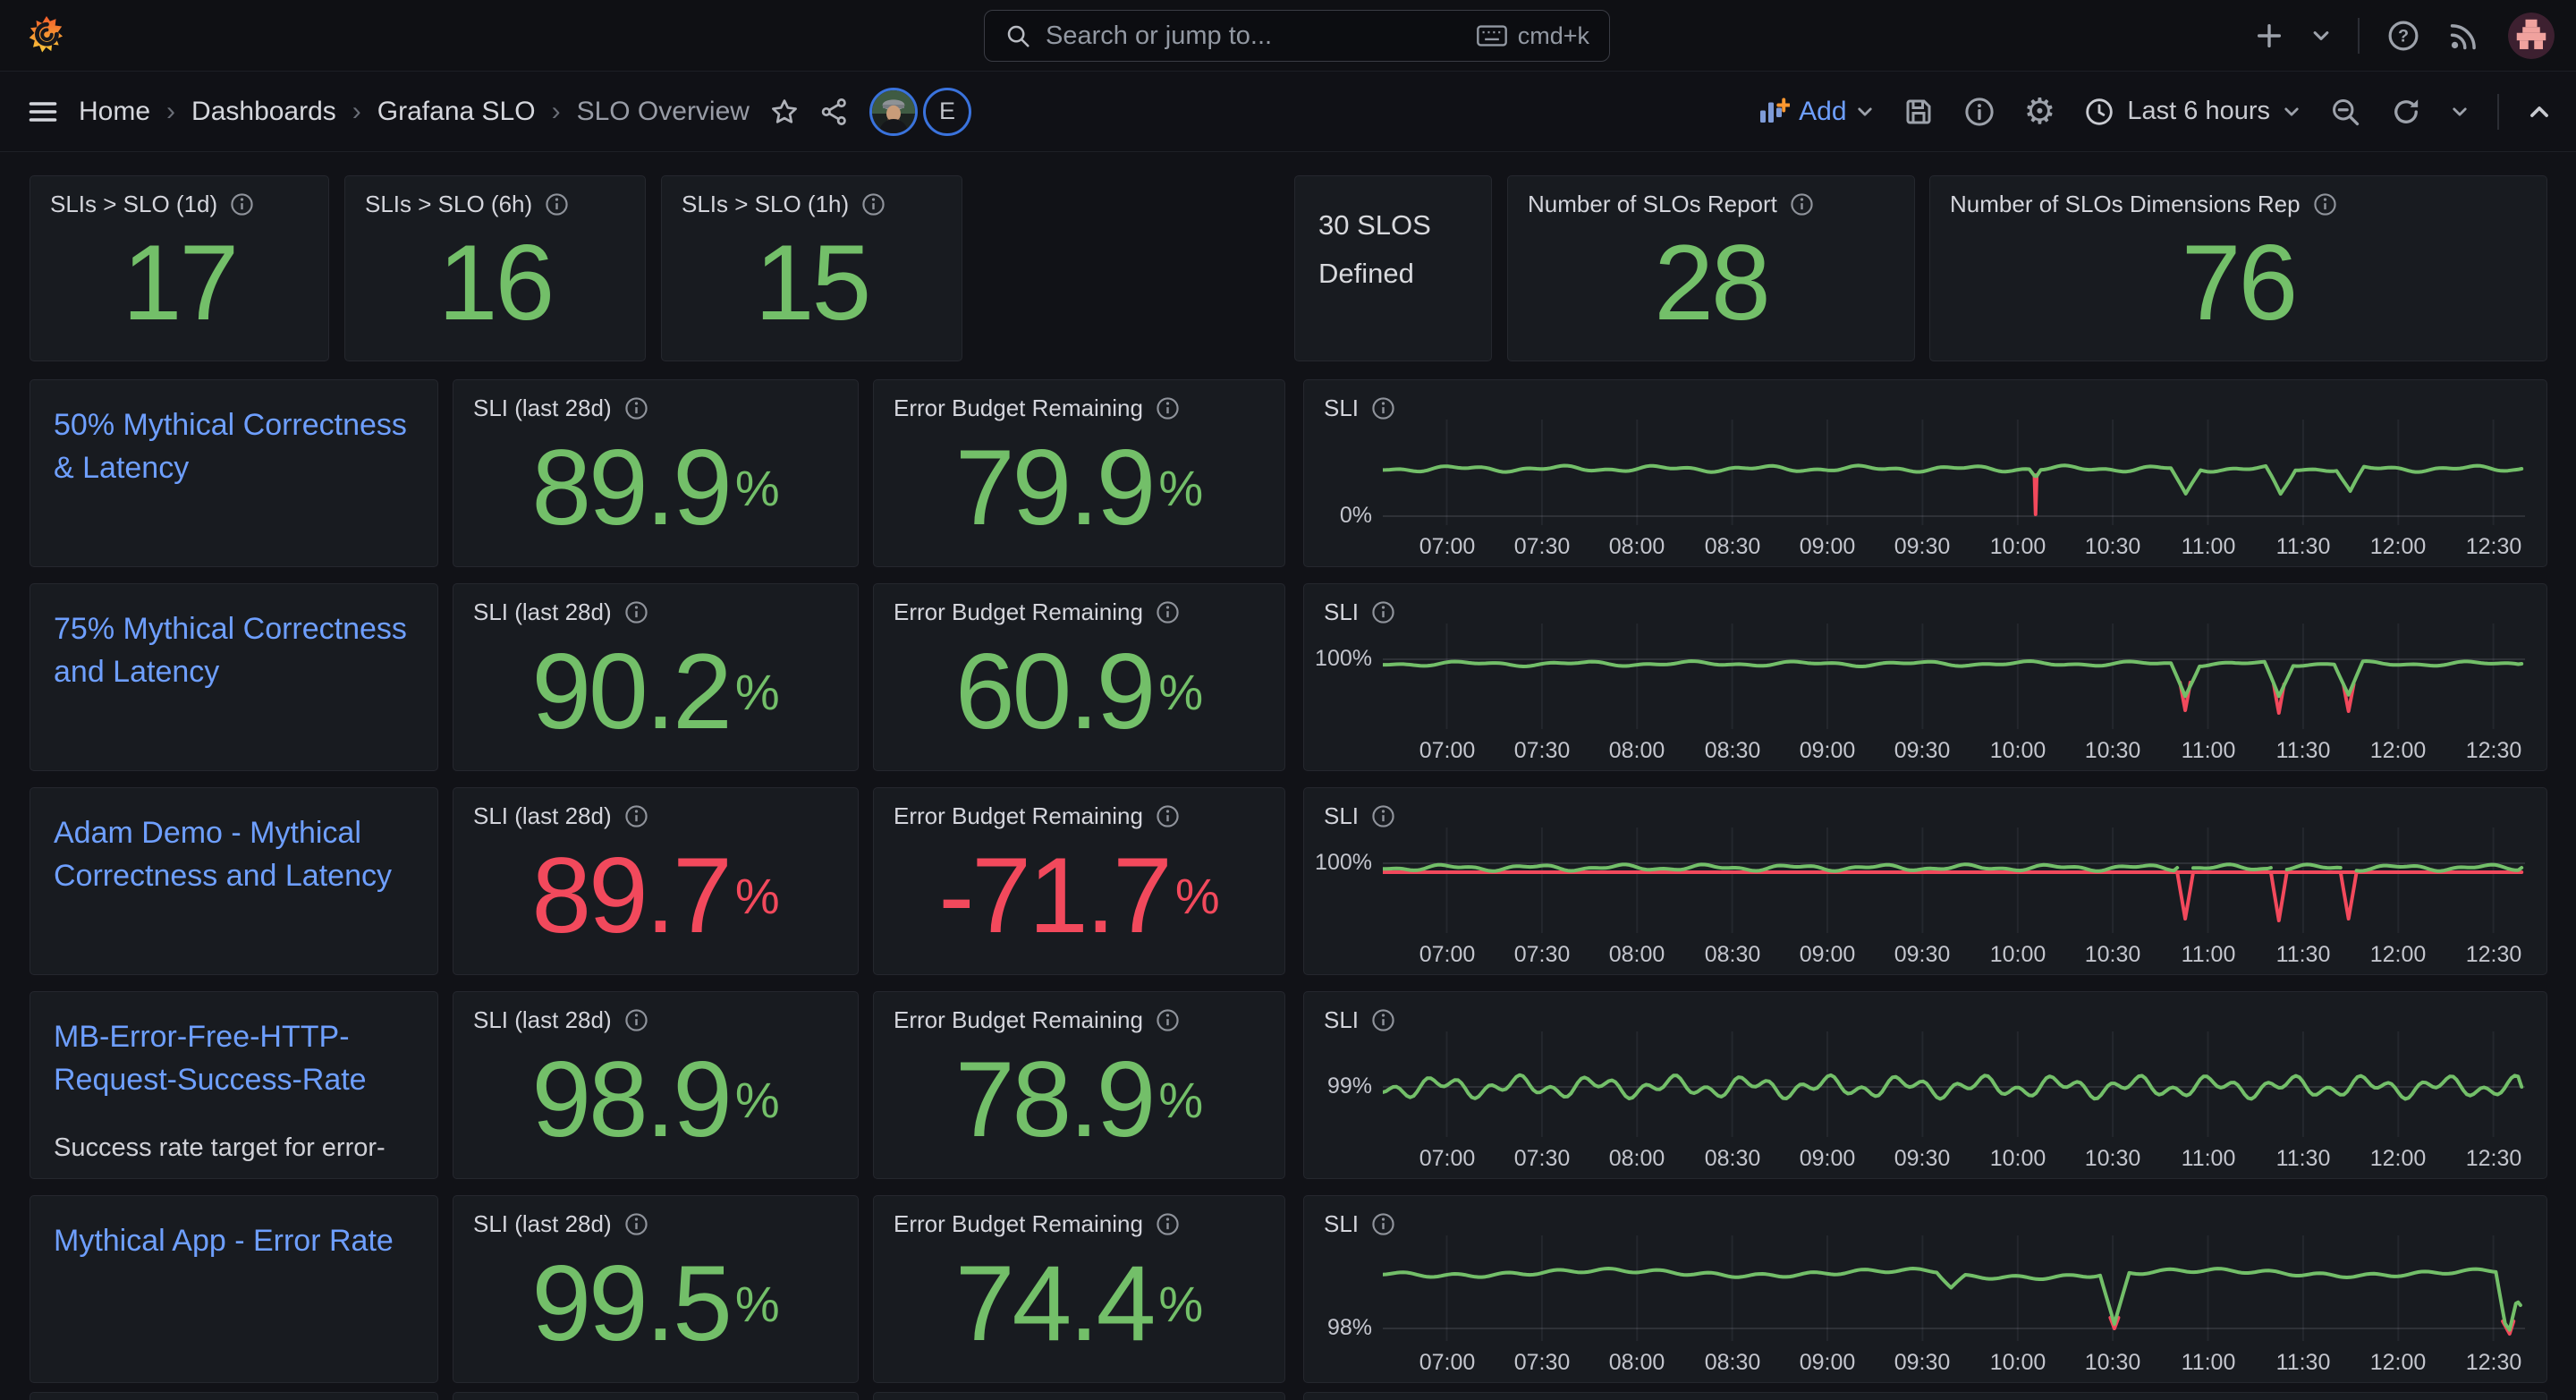 Image resolution: width=2576 pixels, height=1400 pixels. I want to click on stat-panel-slos-dimensions: Number of SLOs Dimensions Rep 76, so click(2238, 268).